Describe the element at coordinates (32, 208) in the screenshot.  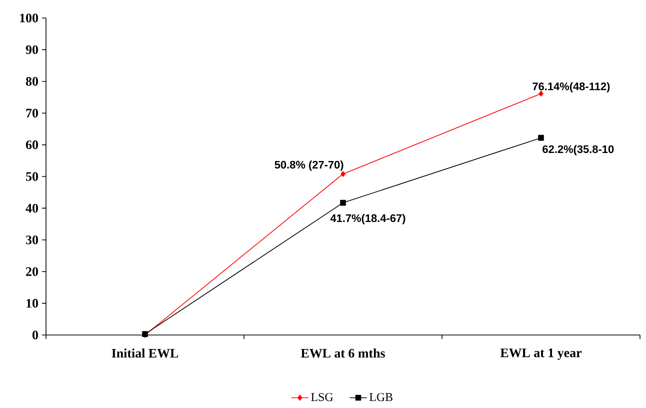
I see `y-tick-label: 40` at that location.